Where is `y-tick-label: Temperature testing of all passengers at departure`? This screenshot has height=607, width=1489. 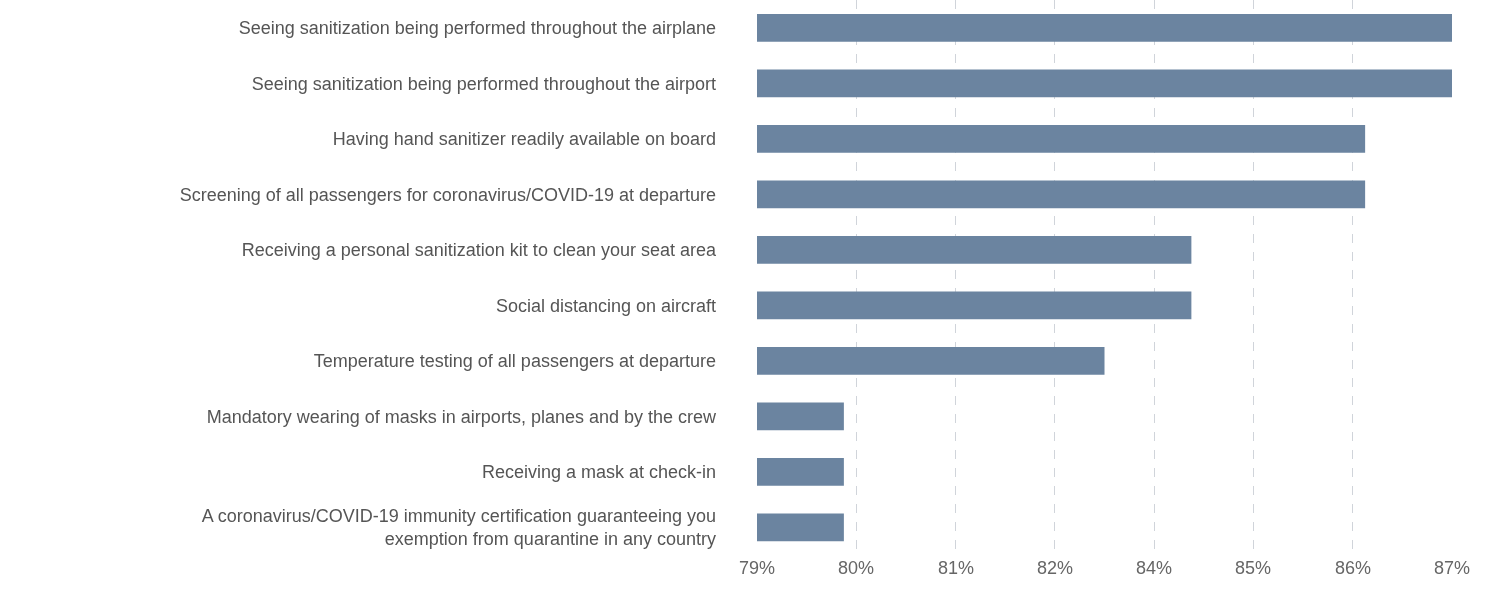 y-tick-label: Temperature testing of all passengers at departure is located at coordinates (514, 361).